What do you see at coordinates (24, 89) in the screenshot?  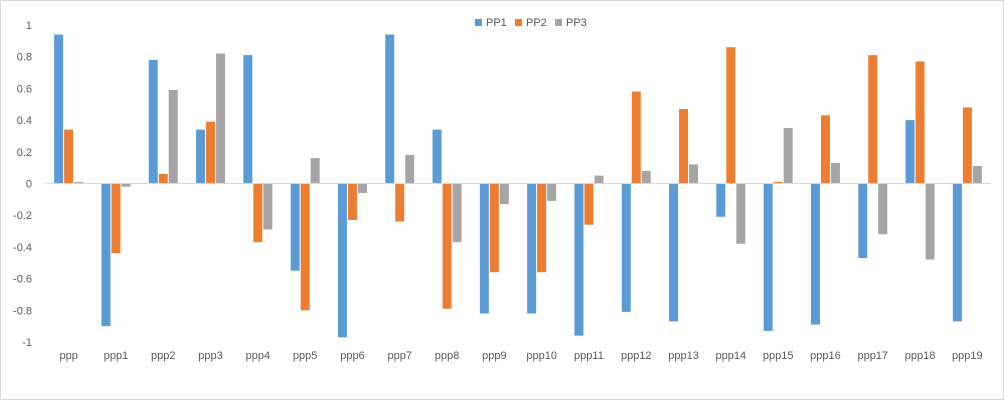 I see `y-tick-label: 0.6` at bounding box center [24, 89].